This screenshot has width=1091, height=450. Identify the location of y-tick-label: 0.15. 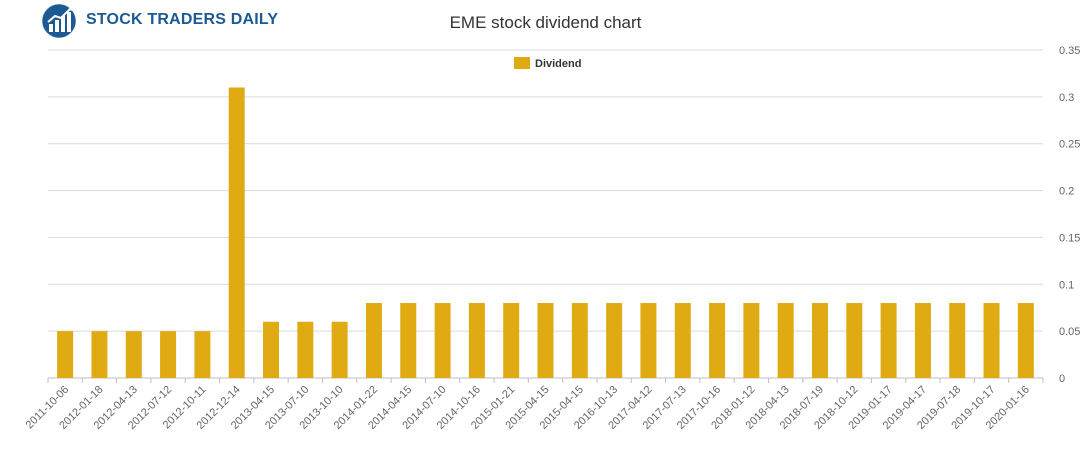
(1069, 238).